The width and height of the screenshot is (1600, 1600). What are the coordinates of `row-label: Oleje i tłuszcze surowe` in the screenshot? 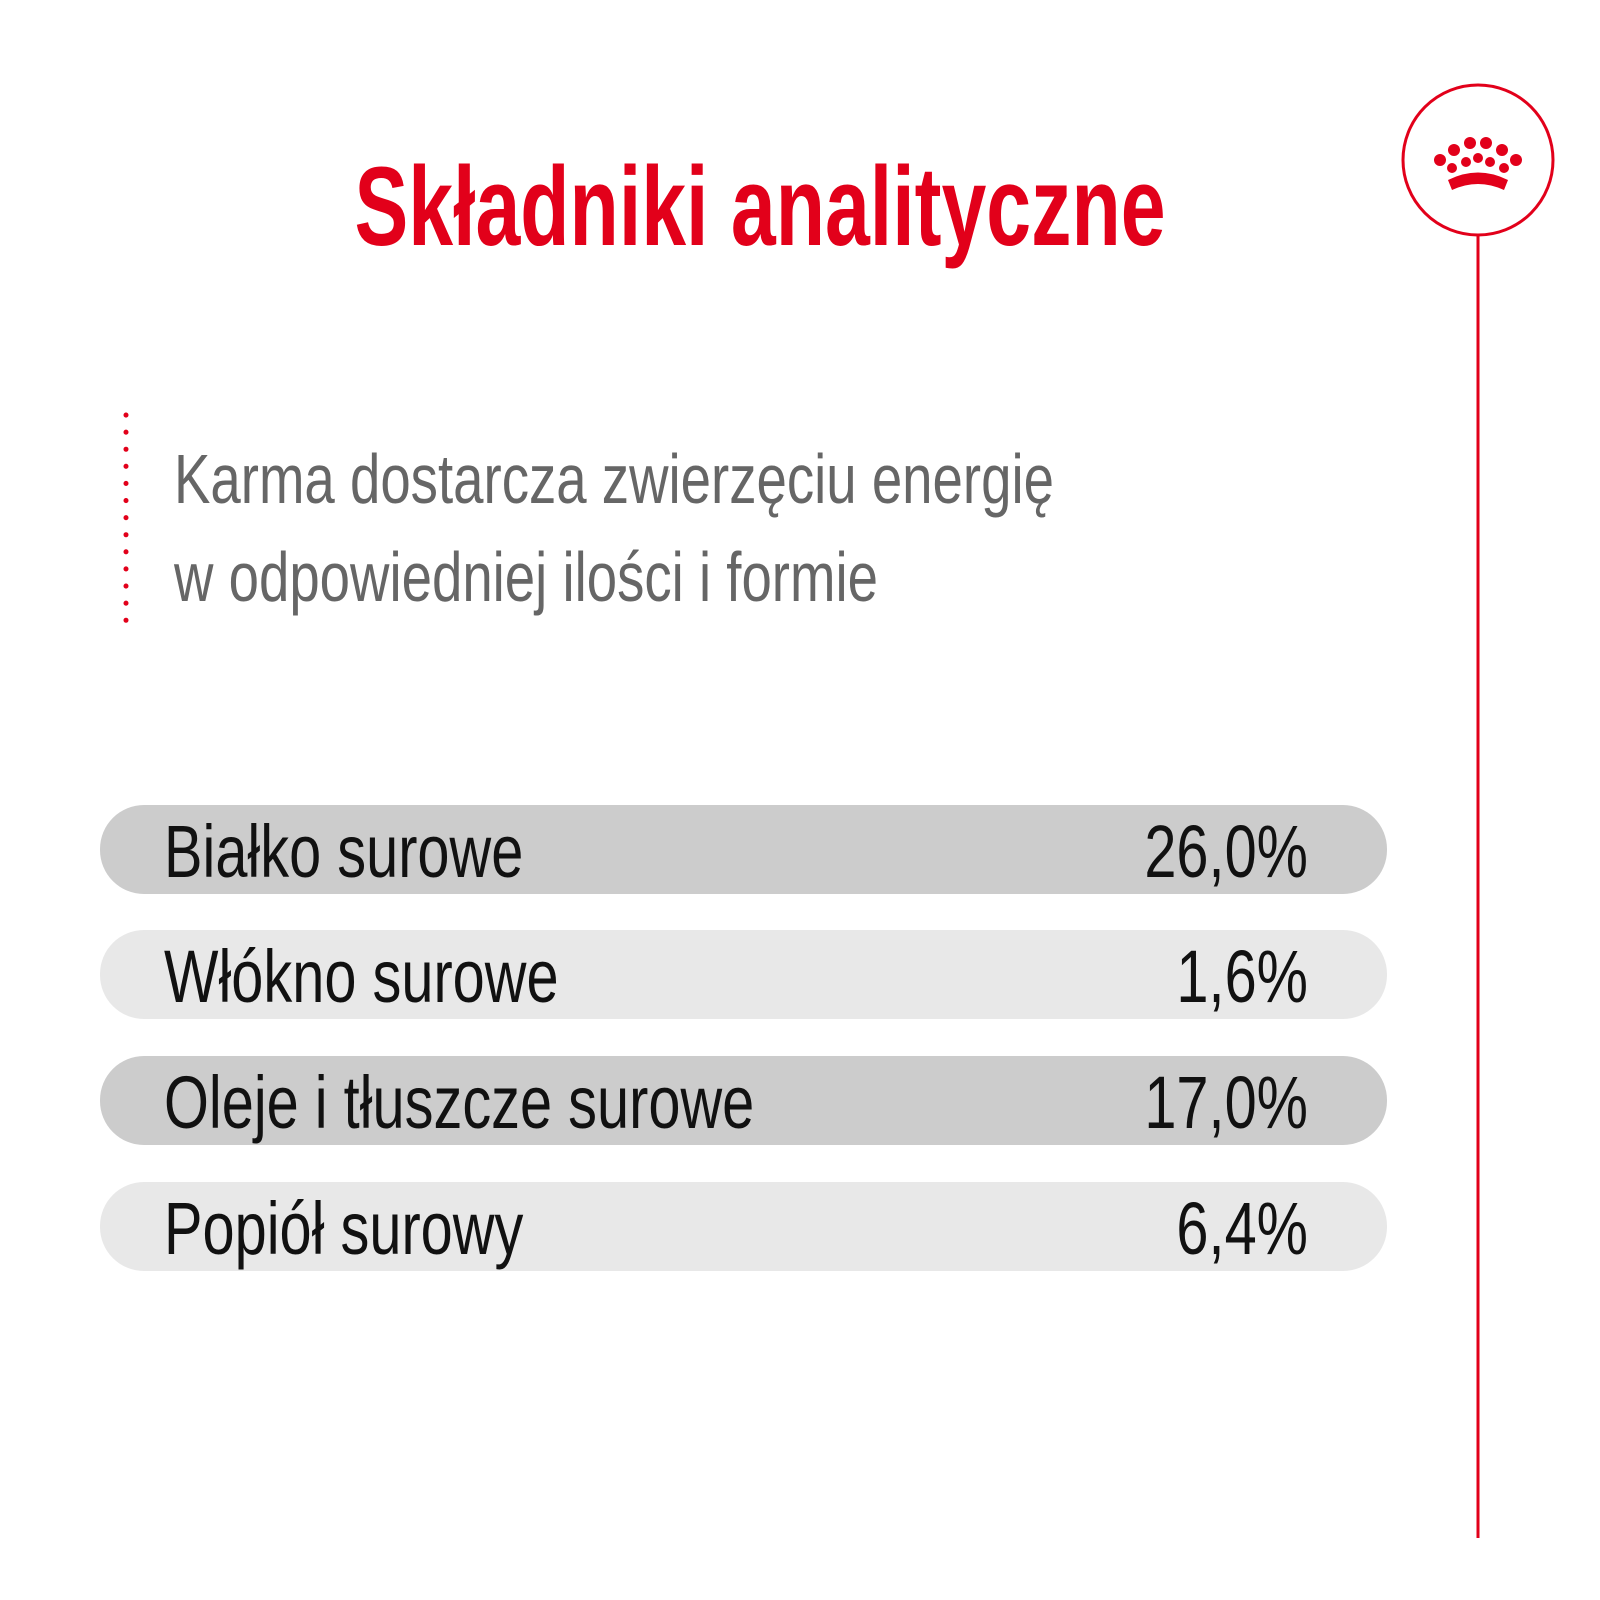 It's located at (459, 1103).